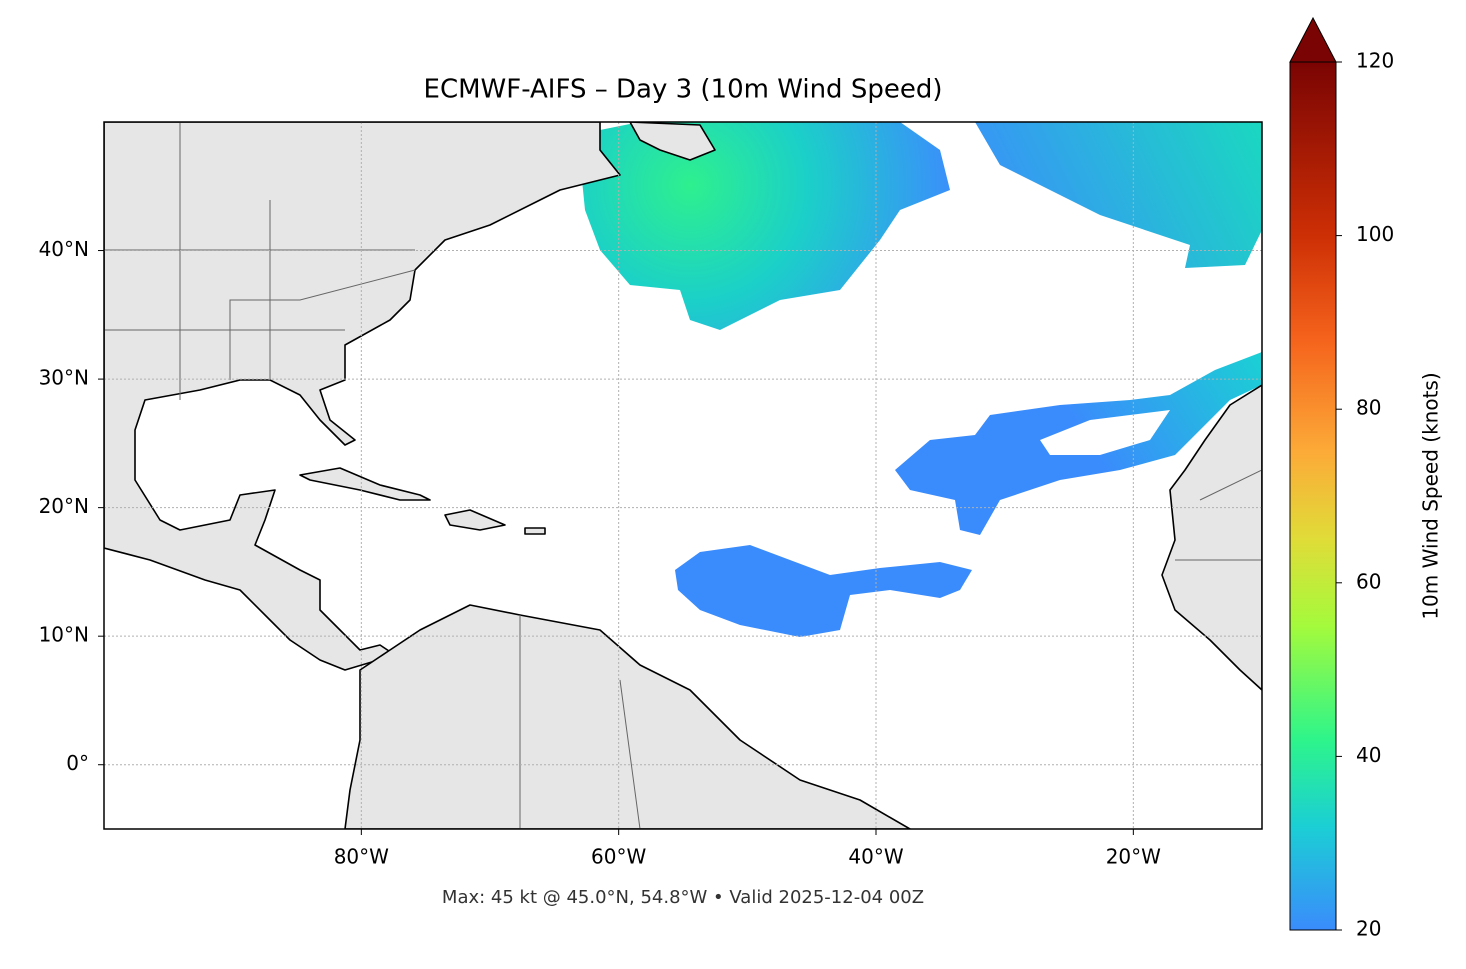 The image size is (1466, 969). What do you see at coordinates (1375, 61) in the screenshot?
I see `colorbar-tick-label: 120` at bounding box center [1375, 61].